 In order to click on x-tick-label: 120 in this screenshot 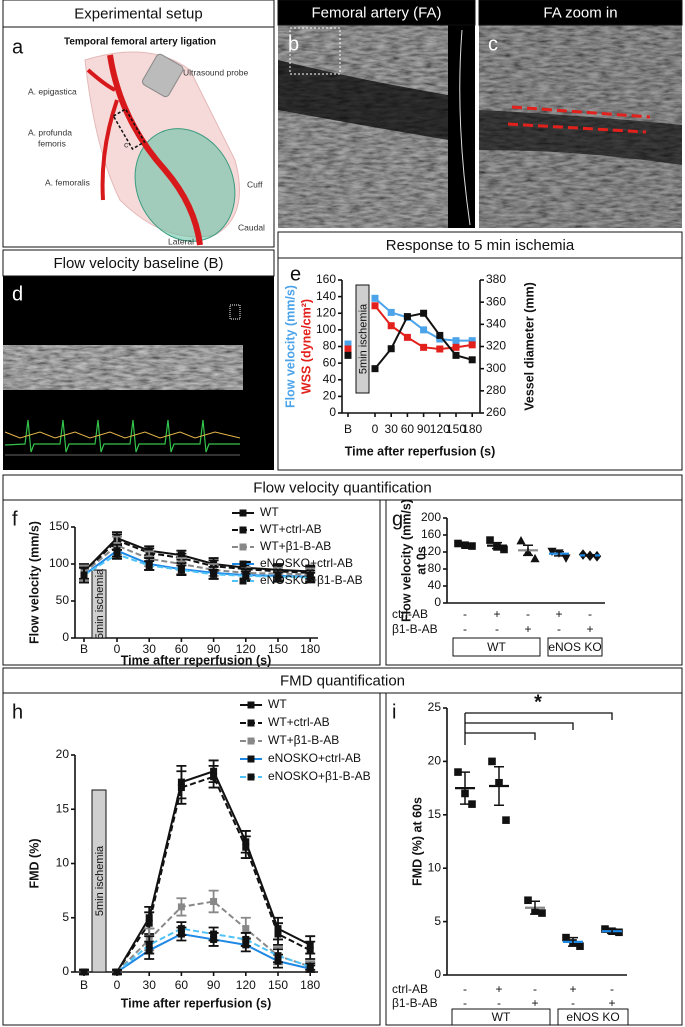, I will do `click(440, 429)`.